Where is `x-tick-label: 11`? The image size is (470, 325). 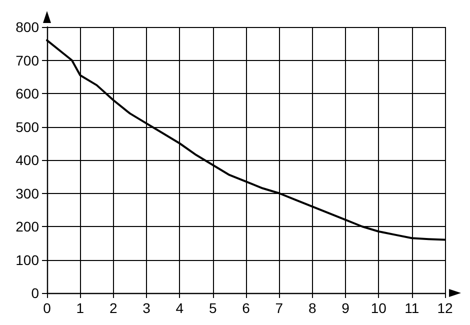 x-tick-label: 11 is located at coordinates (412, 308).